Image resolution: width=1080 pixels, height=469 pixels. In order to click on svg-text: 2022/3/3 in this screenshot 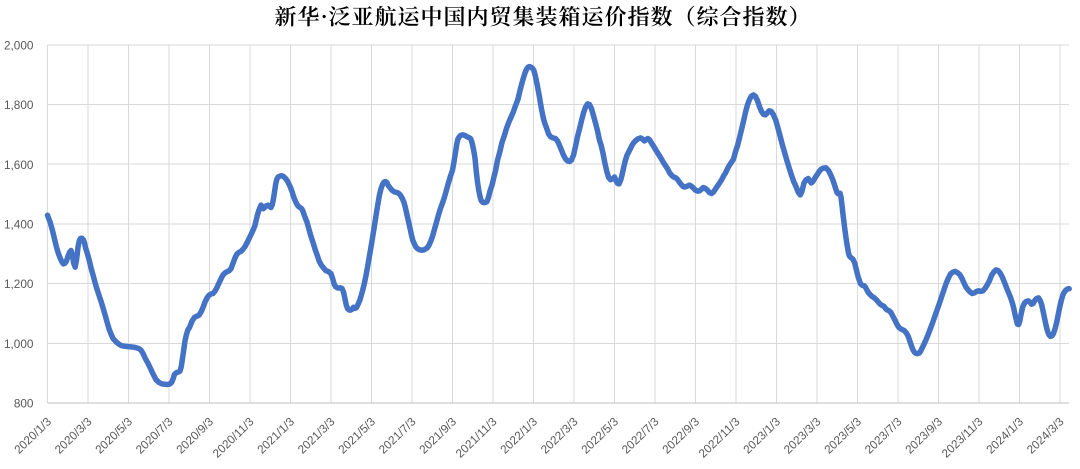, I will do `click(559, 435)`.